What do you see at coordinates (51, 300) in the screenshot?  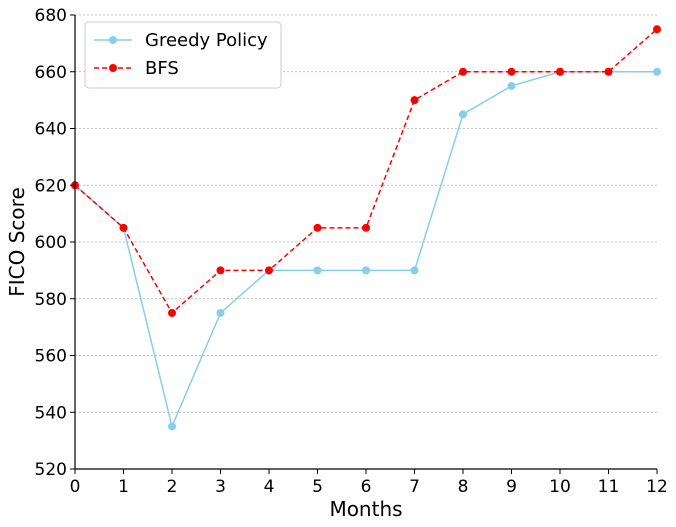 I see `y-tick-label: 580` at bounding box center [51, 300].